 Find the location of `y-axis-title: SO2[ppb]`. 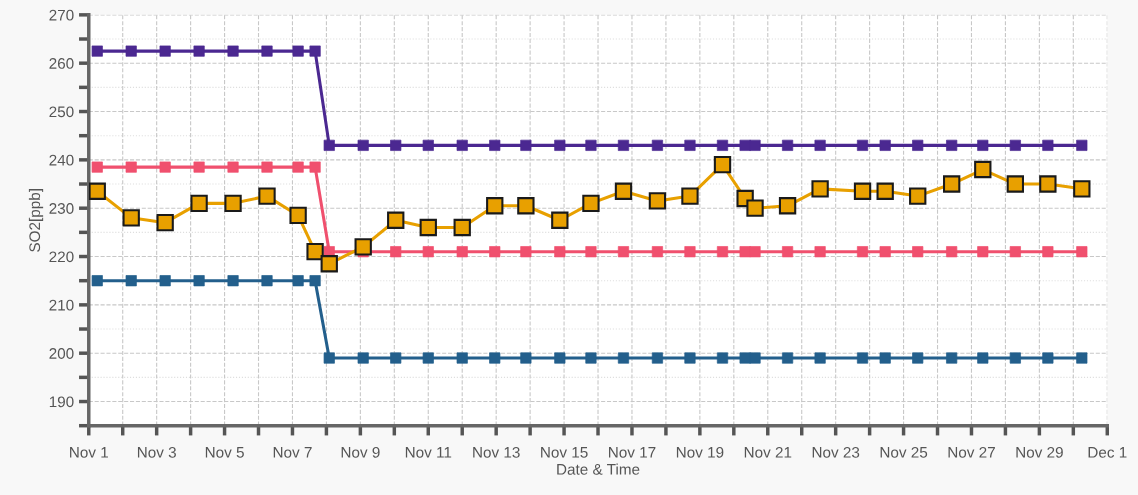

y-axis-title: SO2[ppb] is located at coordinates (36, 220).